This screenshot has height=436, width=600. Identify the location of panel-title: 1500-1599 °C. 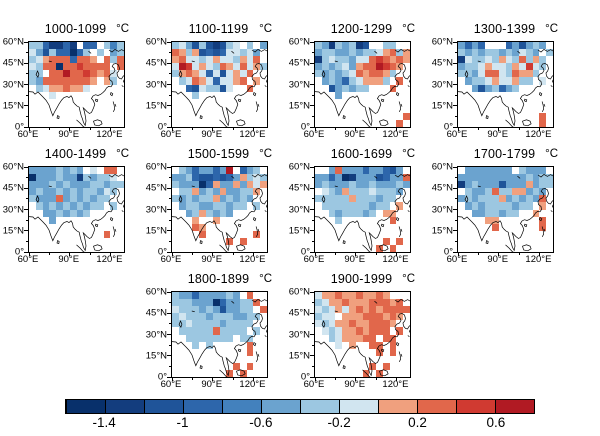
(221, 155).